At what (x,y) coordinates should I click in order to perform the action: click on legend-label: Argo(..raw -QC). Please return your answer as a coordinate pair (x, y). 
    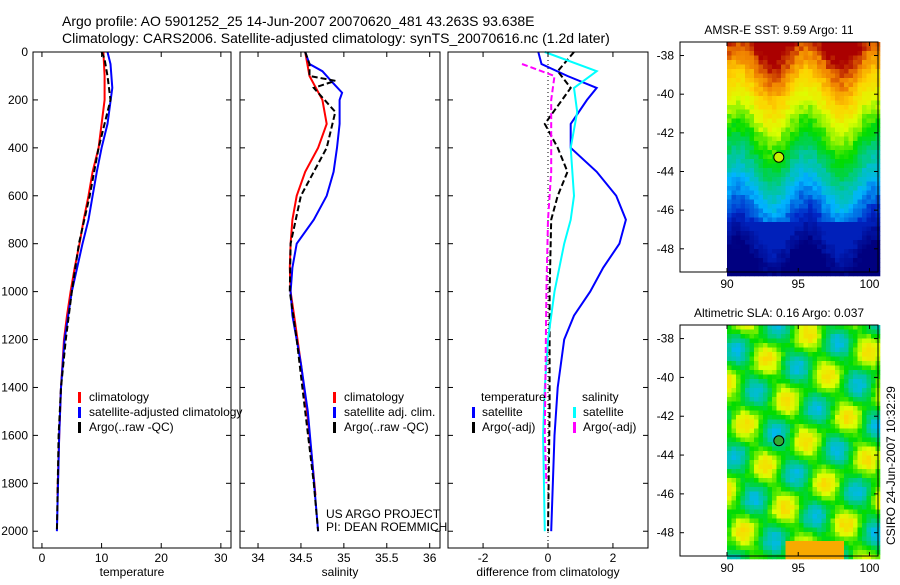
    Looking at the image, I should click on (386, 427).